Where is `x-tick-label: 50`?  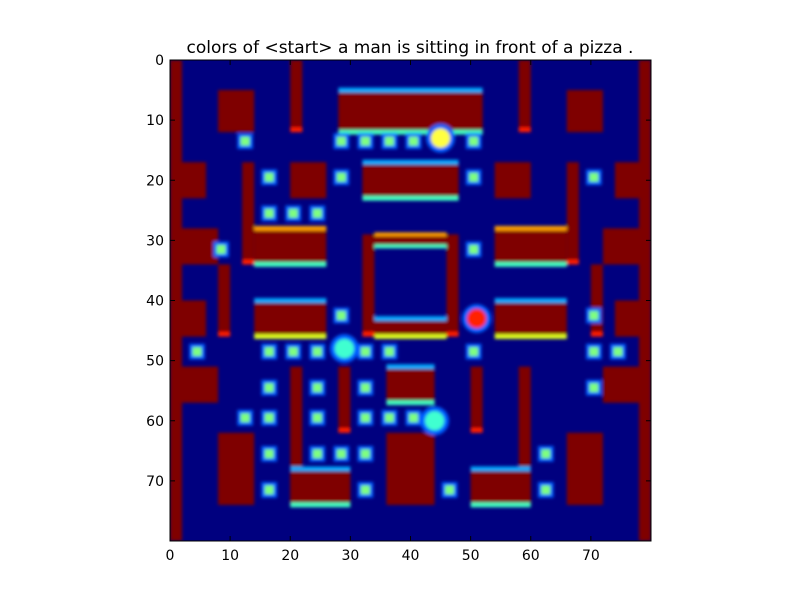
x-tick-label: 50 is located at coordinates (471, 556).